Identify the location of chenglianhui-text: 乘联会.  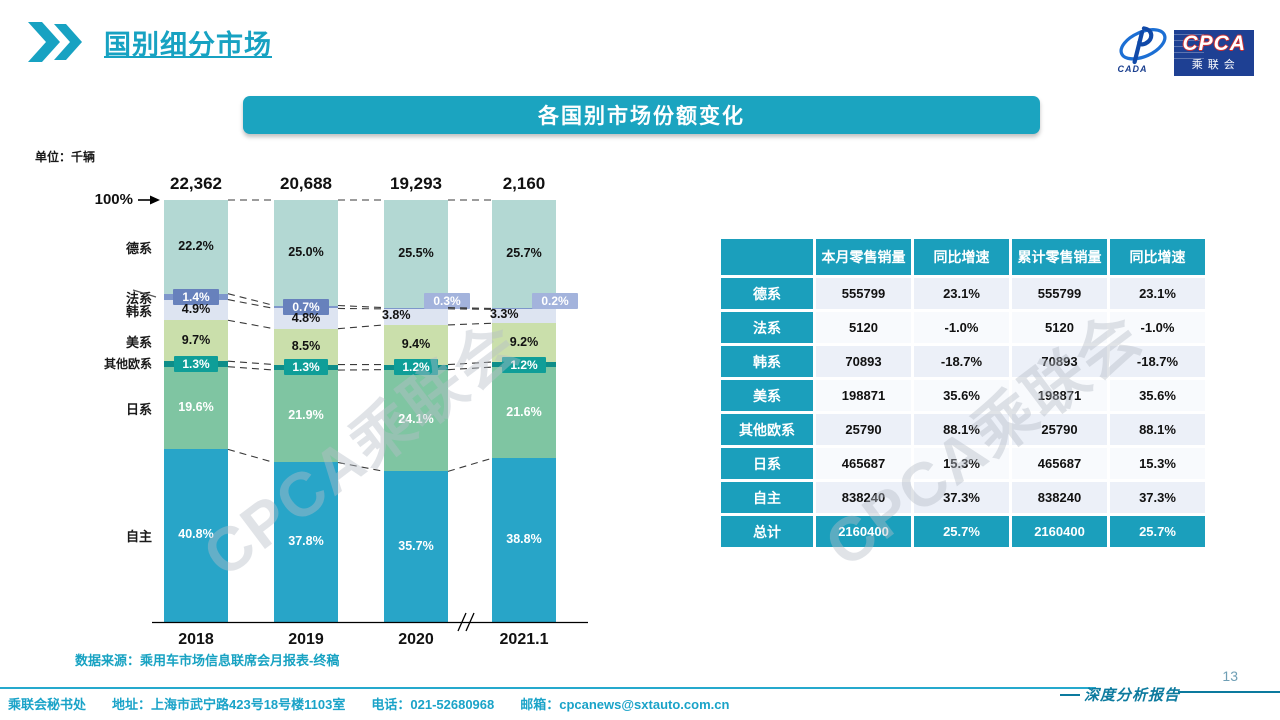
(1215, 65).